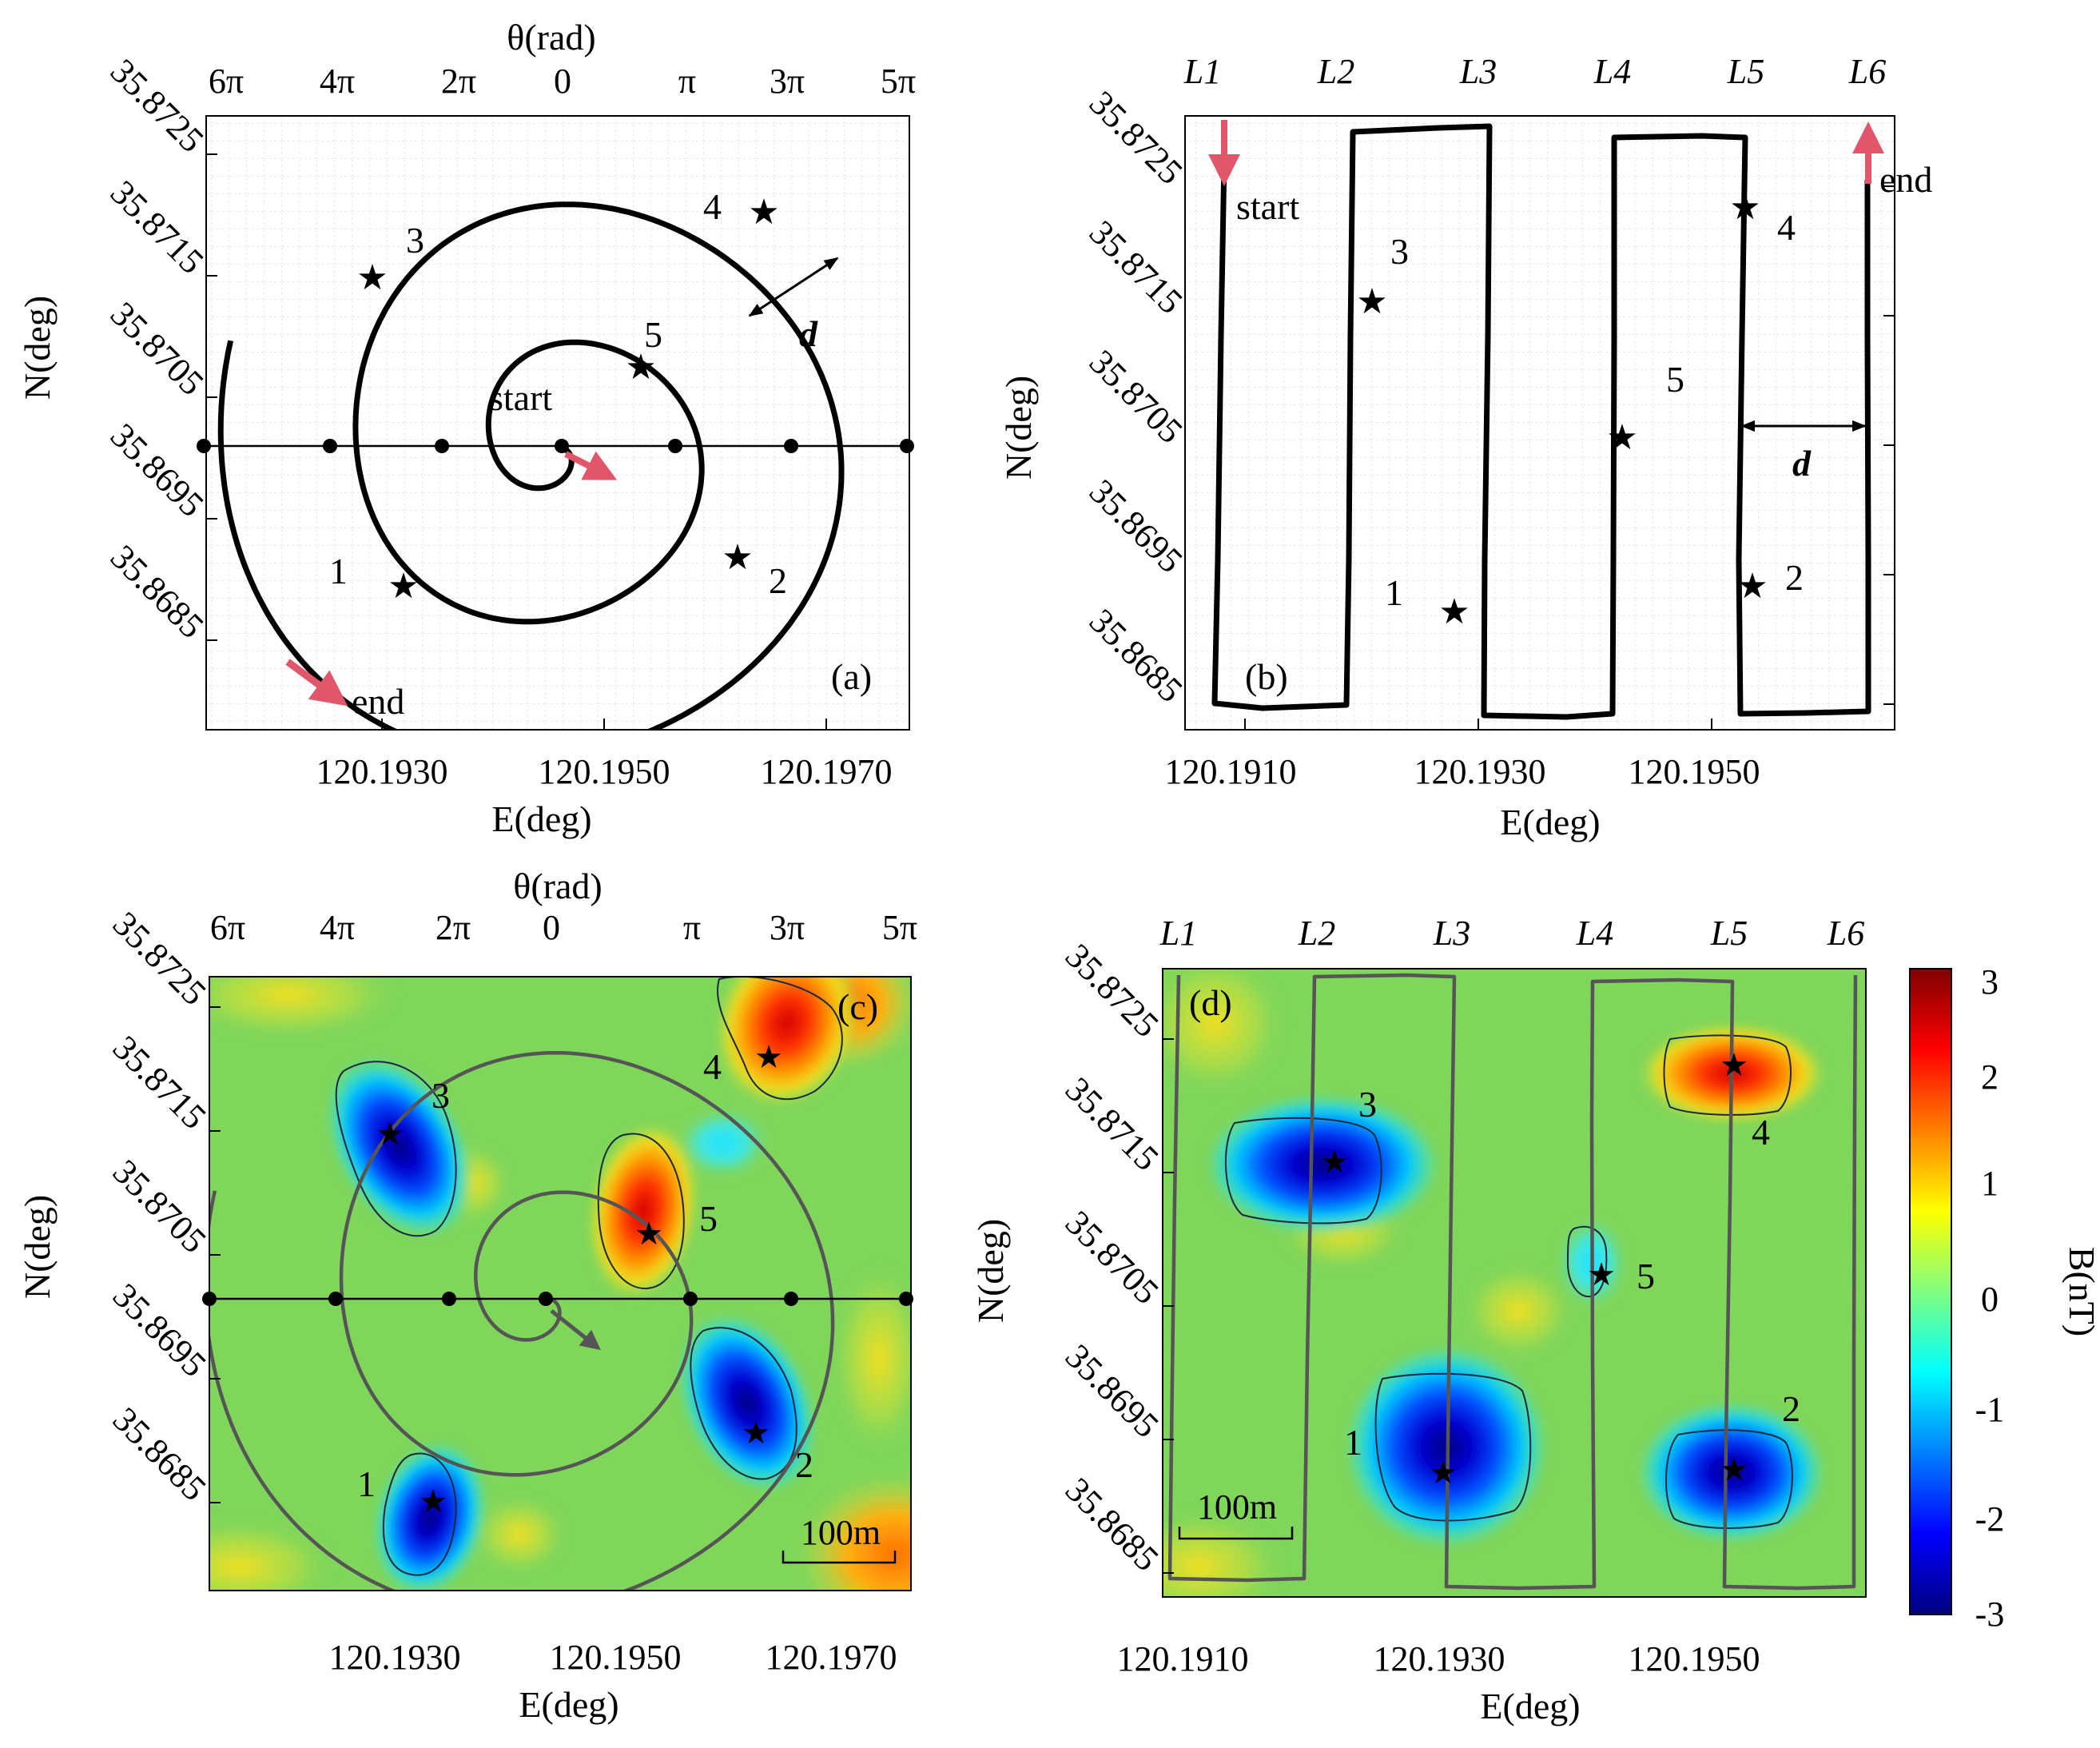 Image resolution: width=2100 pixels, height=1748 pixels. I want to click on colorbar-tick: 3, so click(1990, 981).